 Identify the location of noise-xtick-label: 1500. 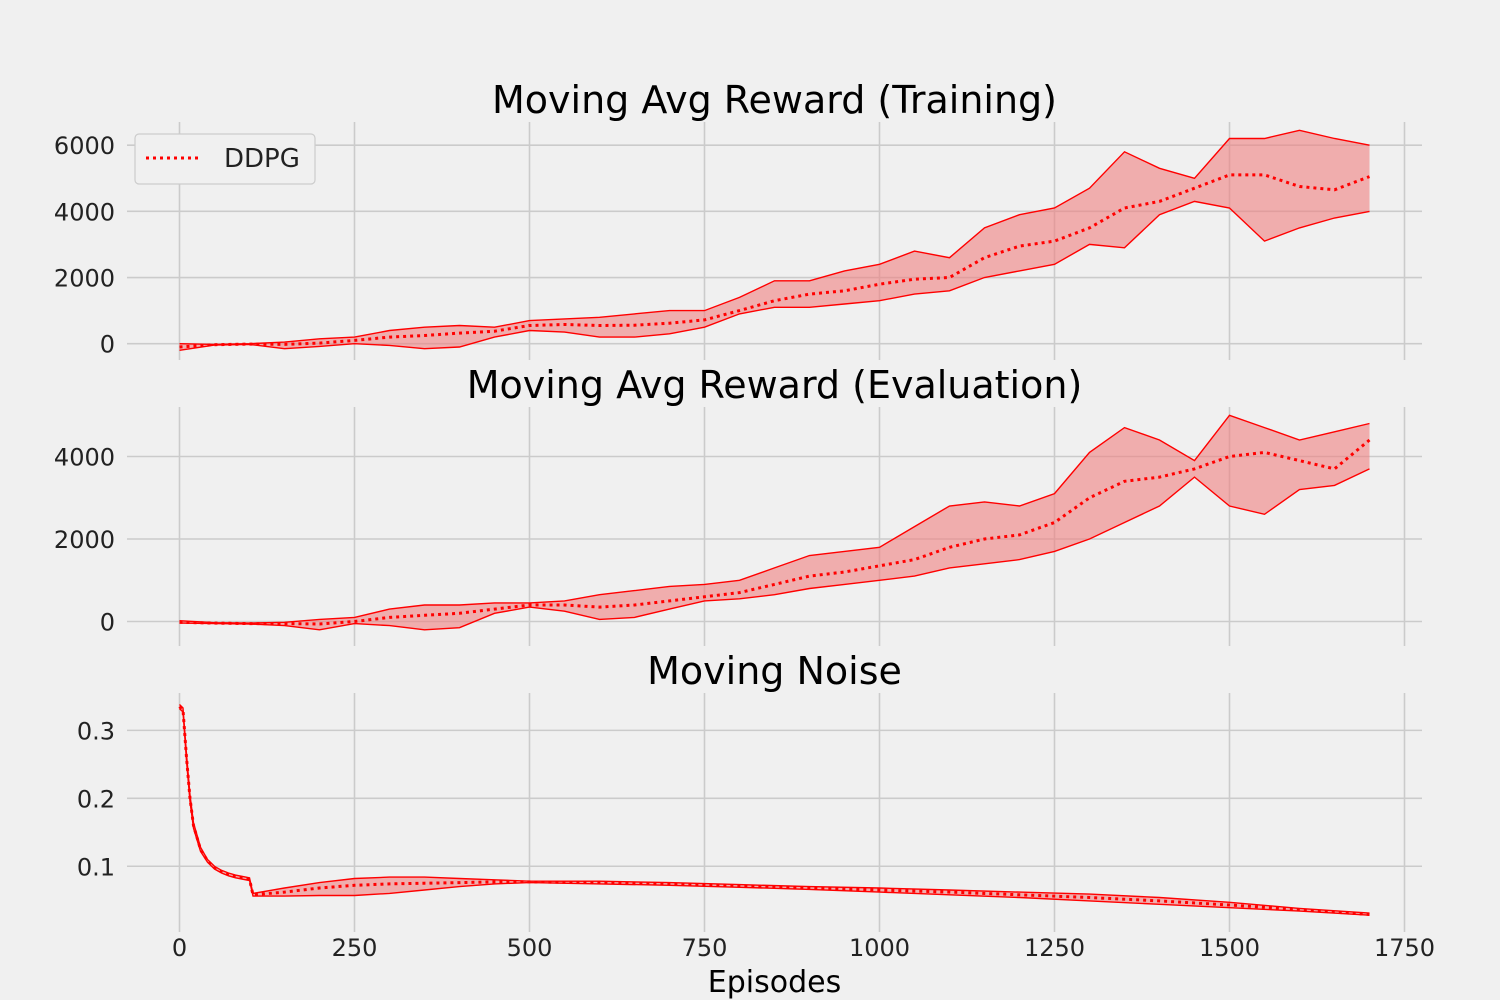
(1229, 948).